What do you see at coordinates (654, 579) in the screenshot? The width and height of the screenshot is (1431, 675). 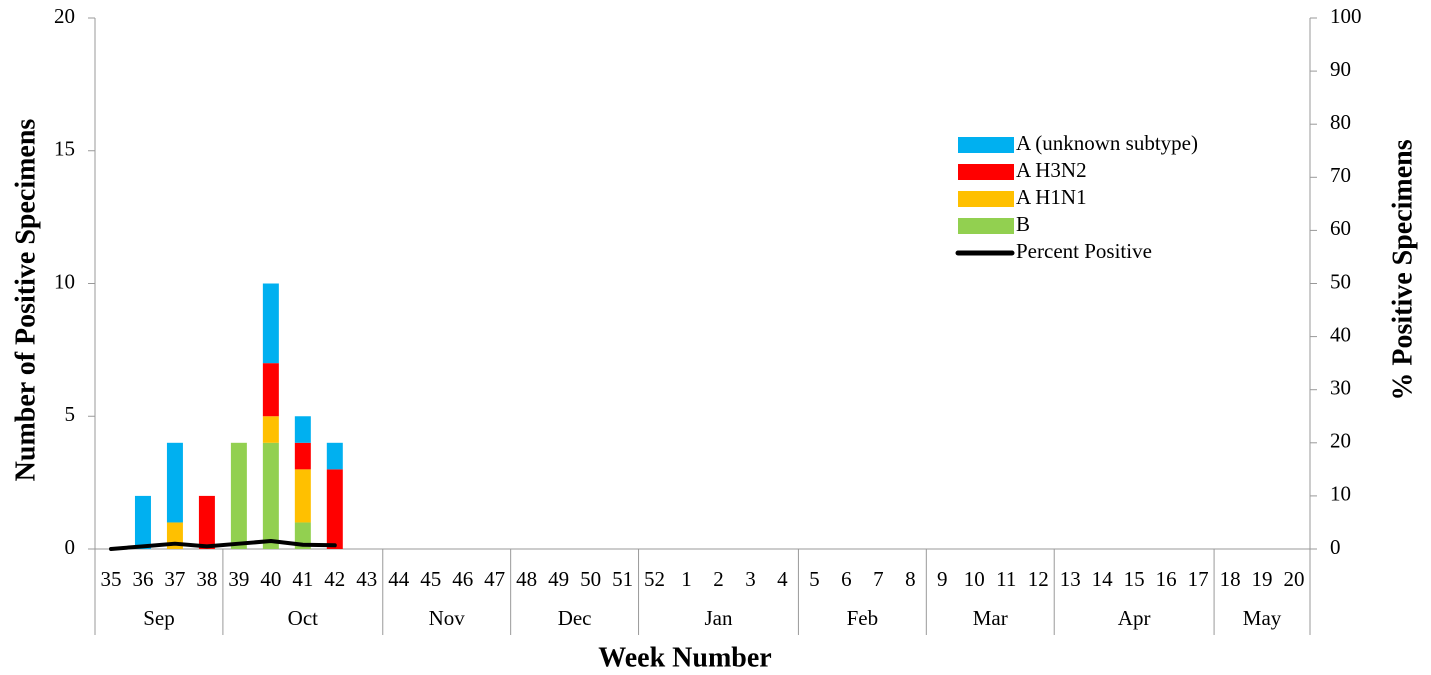 I see `x-tick-label: 52` at bounding box center [654, 579].